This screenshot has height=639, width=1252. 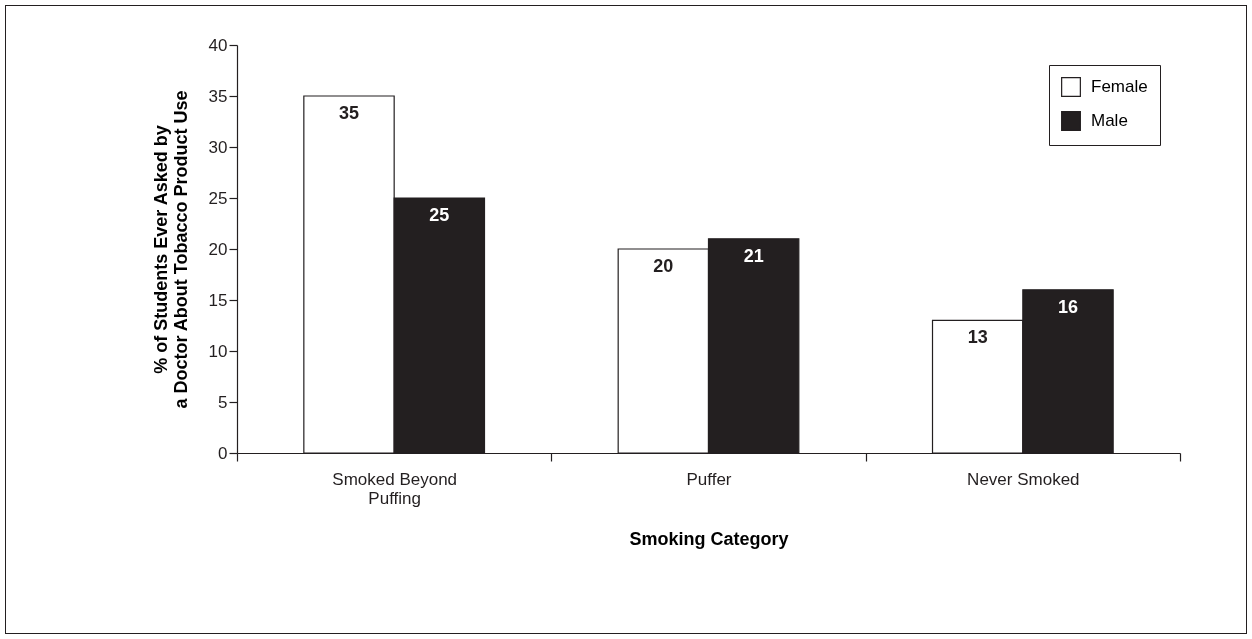 What do you see at coordinates (395, 488) in the screenshot?
I see `x-tick-label: Smoked Beyond Puffing` at bounding box center [395, 488].